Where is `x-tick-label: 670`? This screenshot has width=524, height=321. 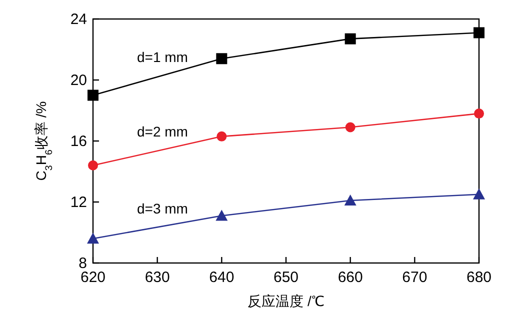 x-tick-label: 670 is located at coordinates (415, 277).